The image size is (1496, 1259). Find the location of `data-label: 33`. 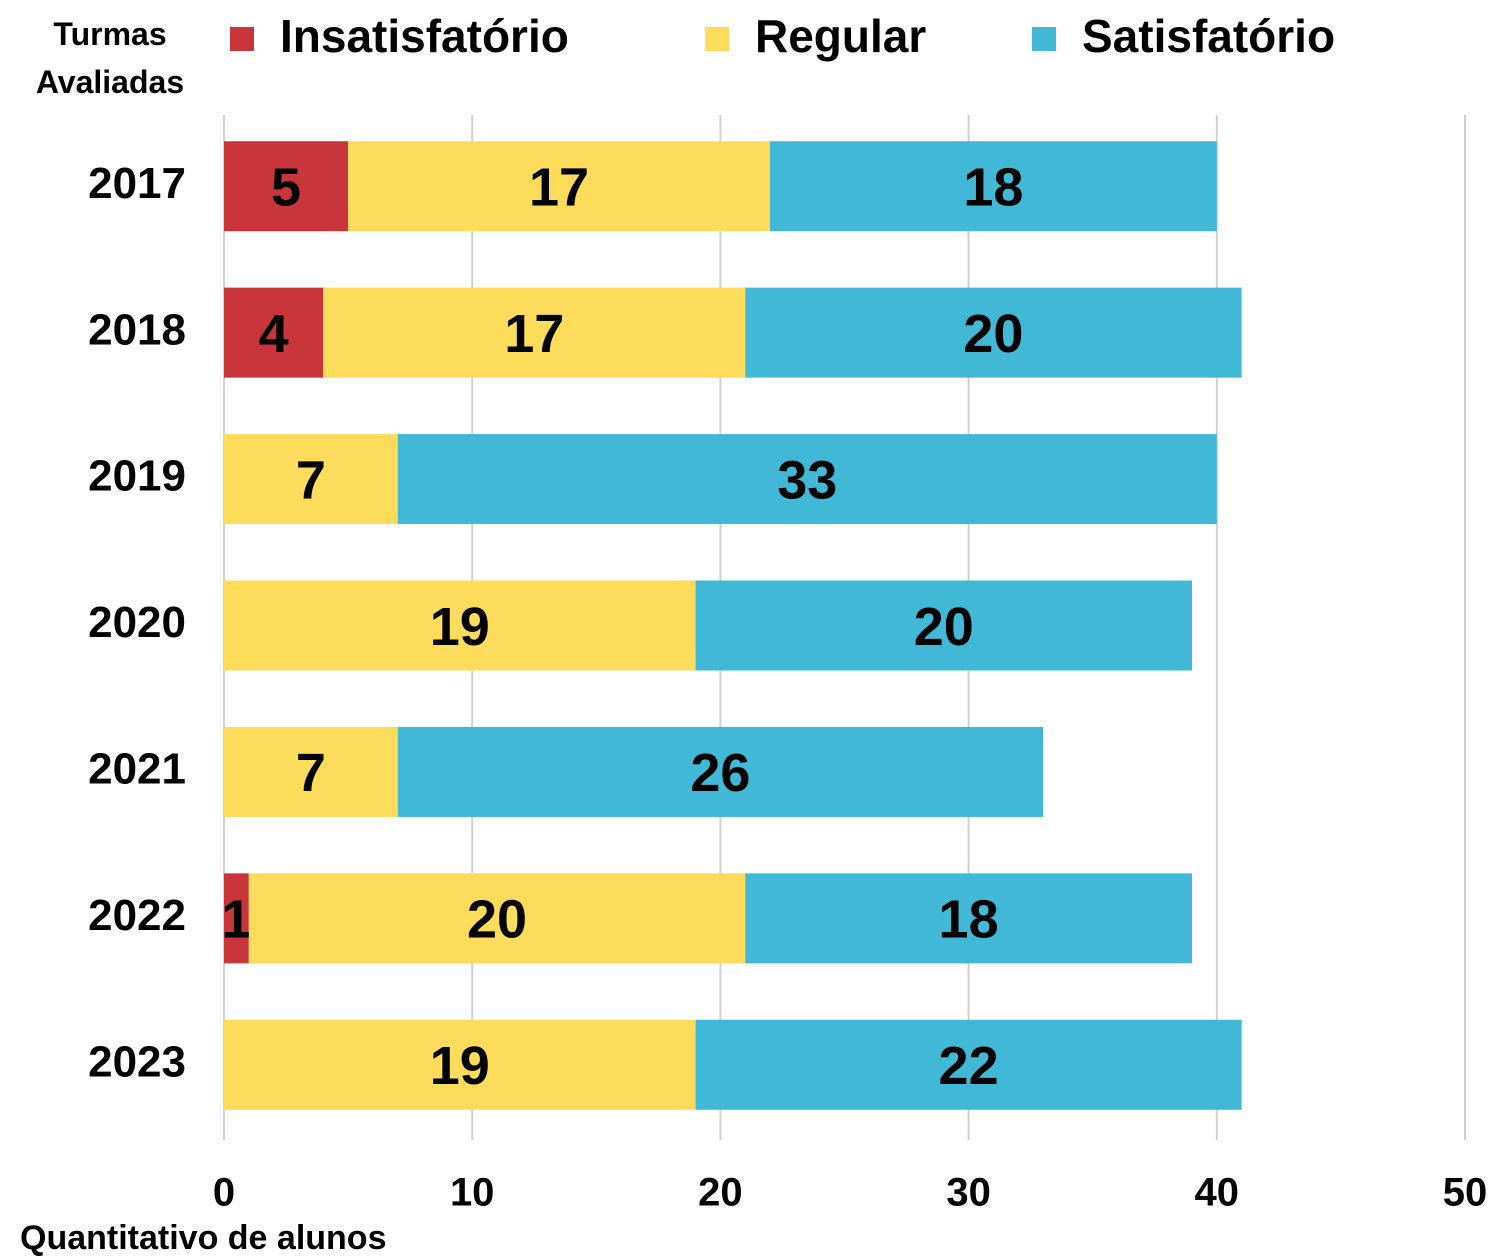

data-label: 33 is located at coordinates (807, 480).